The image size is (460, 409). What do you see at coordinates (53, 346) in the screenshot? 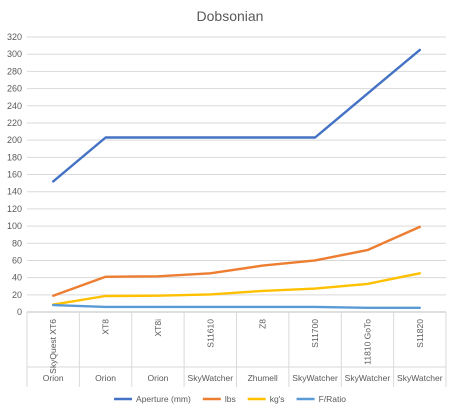
I see `x-tick-label: SkyQuest XT6` at bounding box center [53, 346].